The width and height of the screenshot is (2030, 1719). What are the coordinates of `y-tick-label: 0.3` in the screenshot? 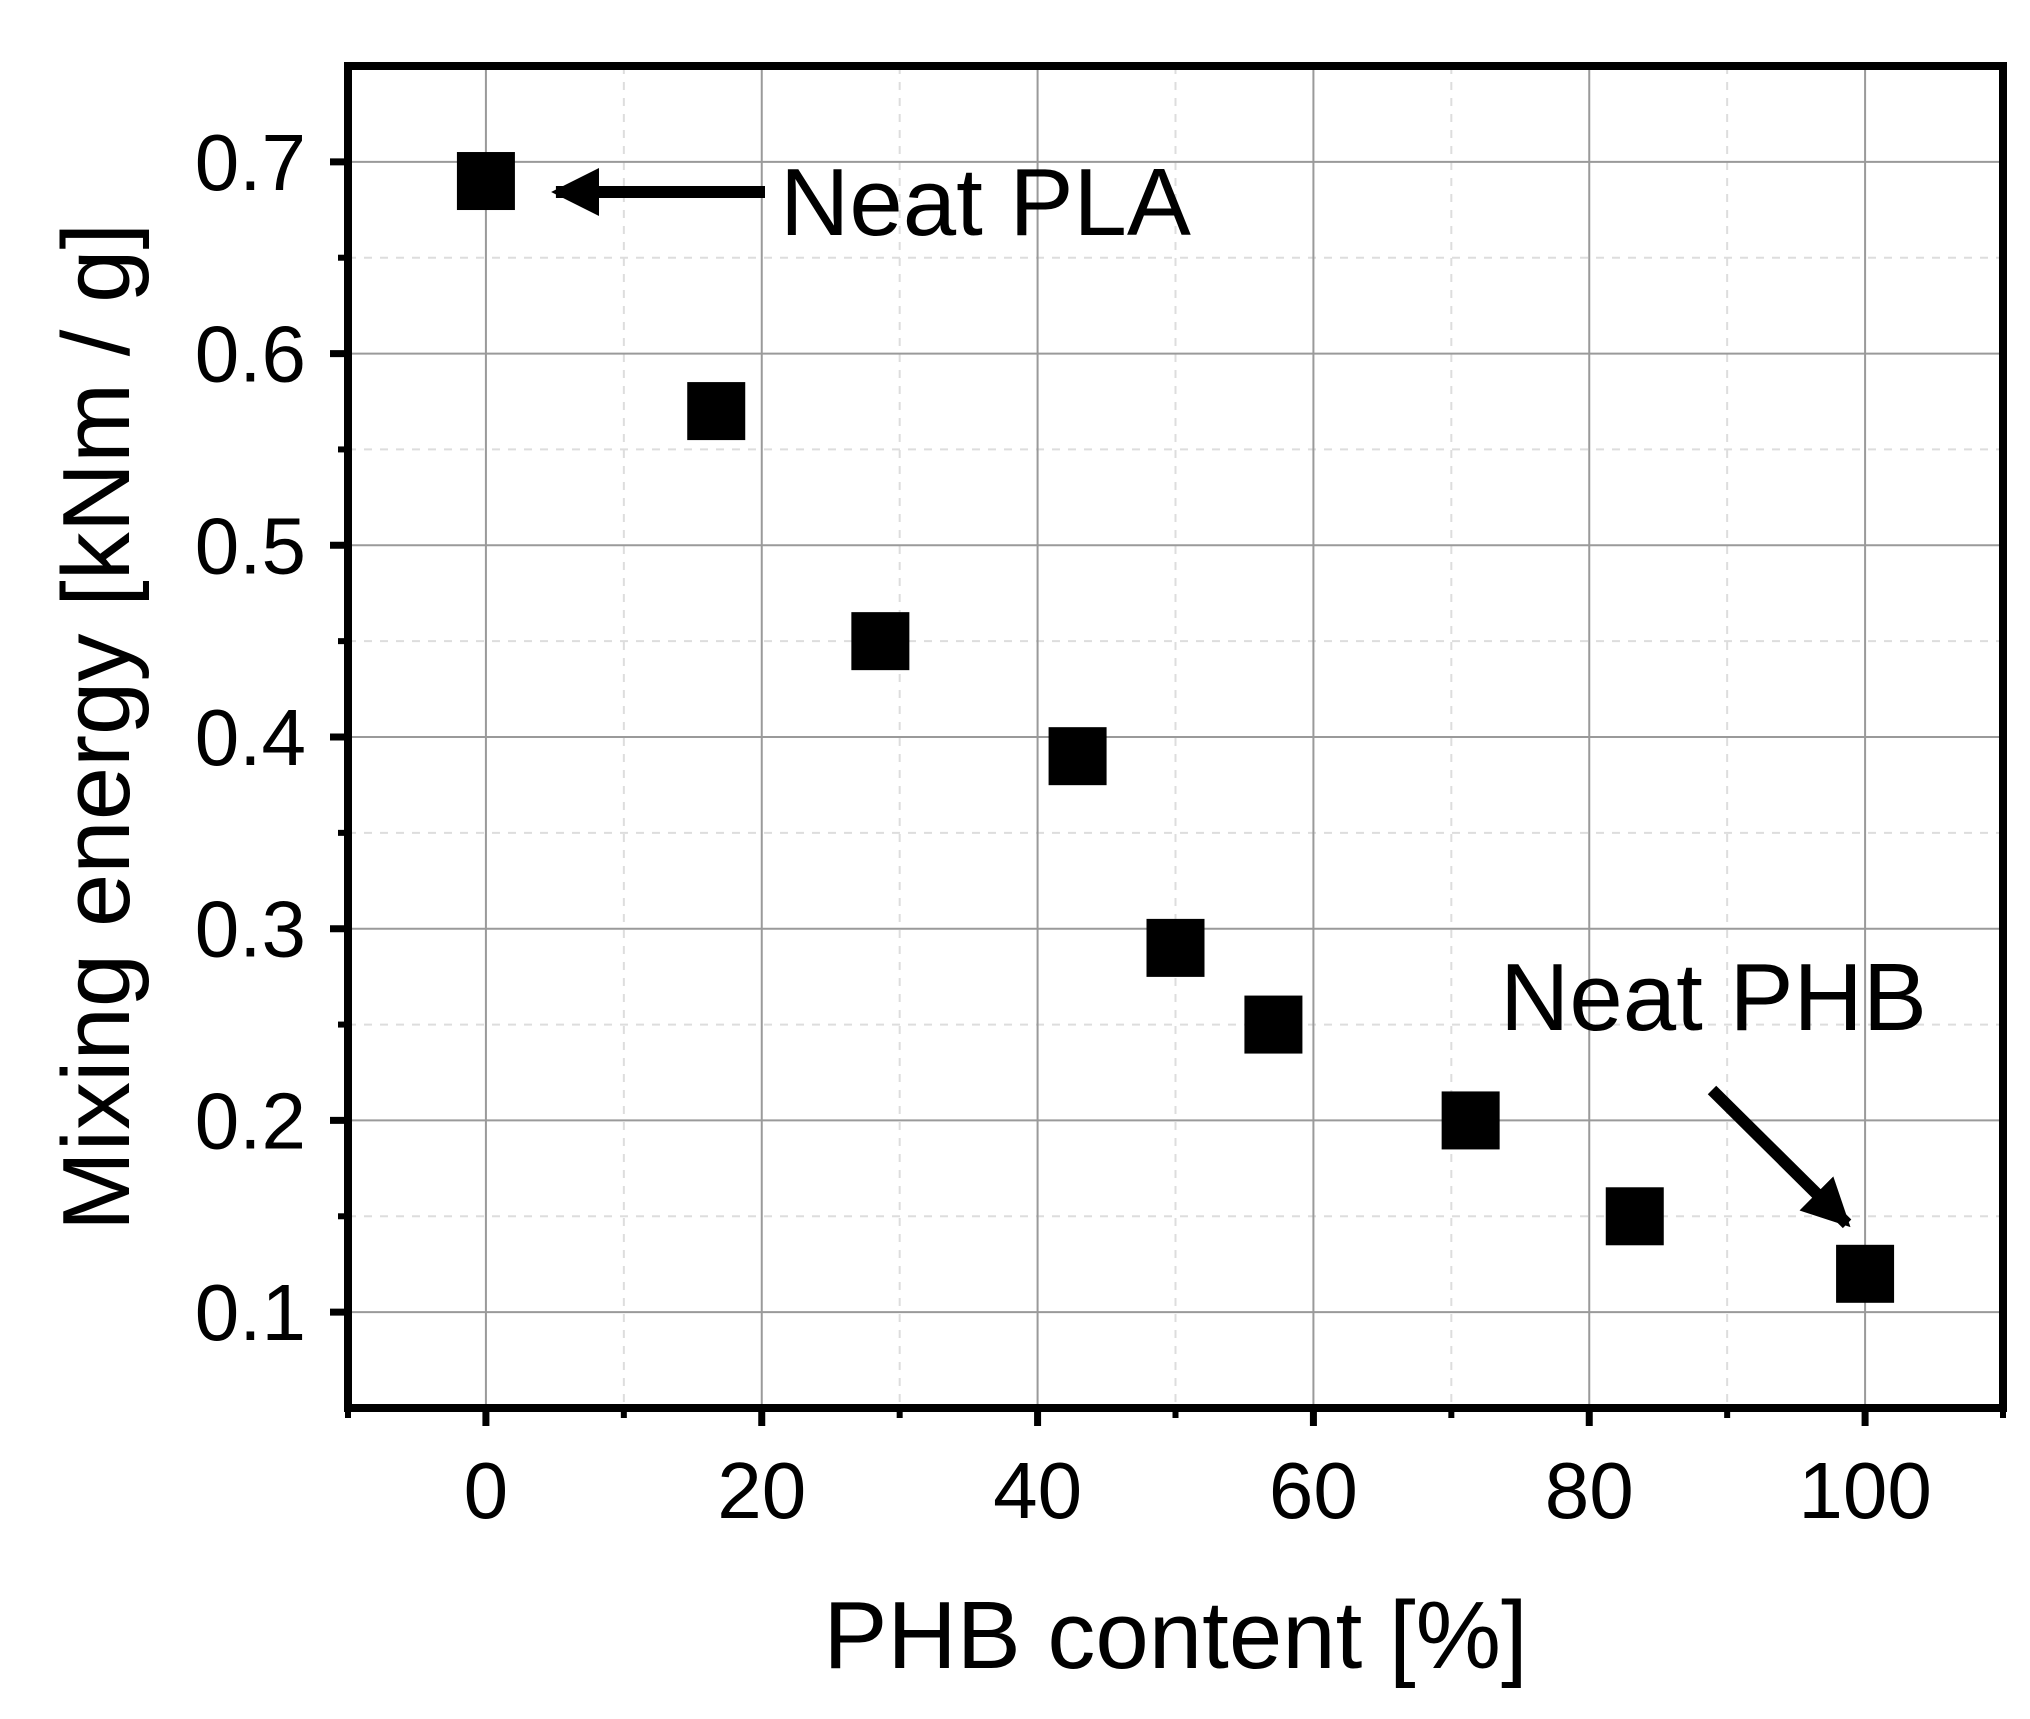 It's located at (250, 929).